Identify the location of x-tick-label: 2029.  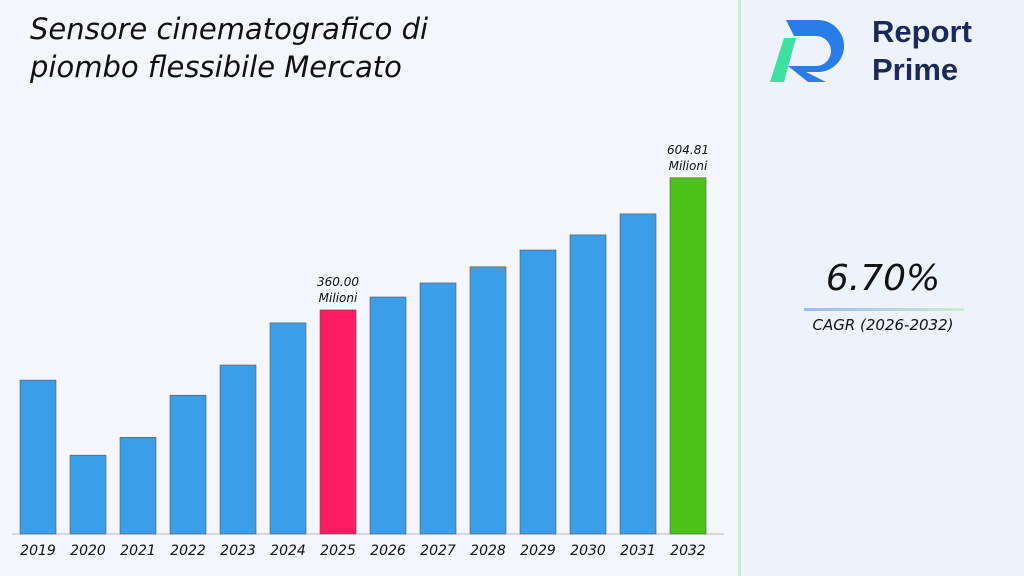
(538, 551).